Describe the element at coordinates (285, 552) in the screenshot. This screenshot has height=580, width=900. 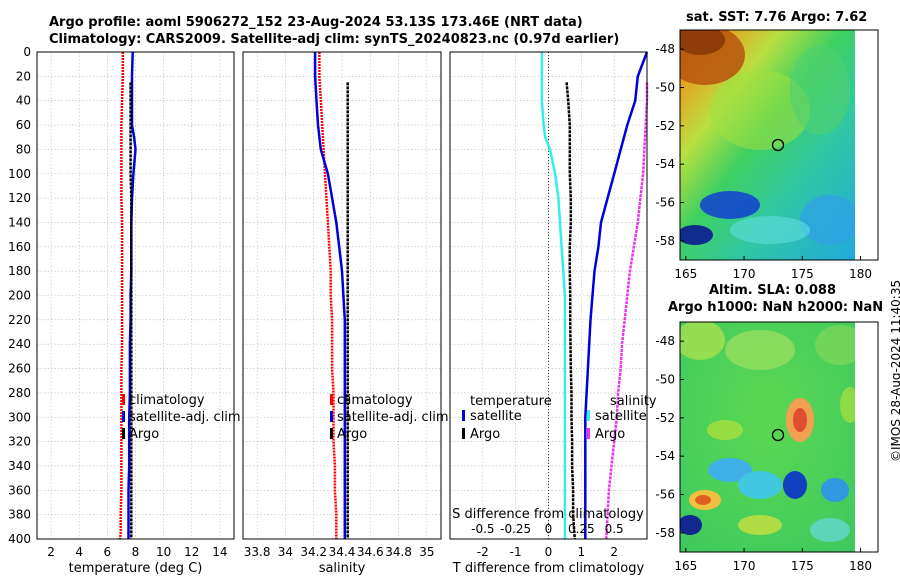
I see `x-tick-label: 34` at that location.